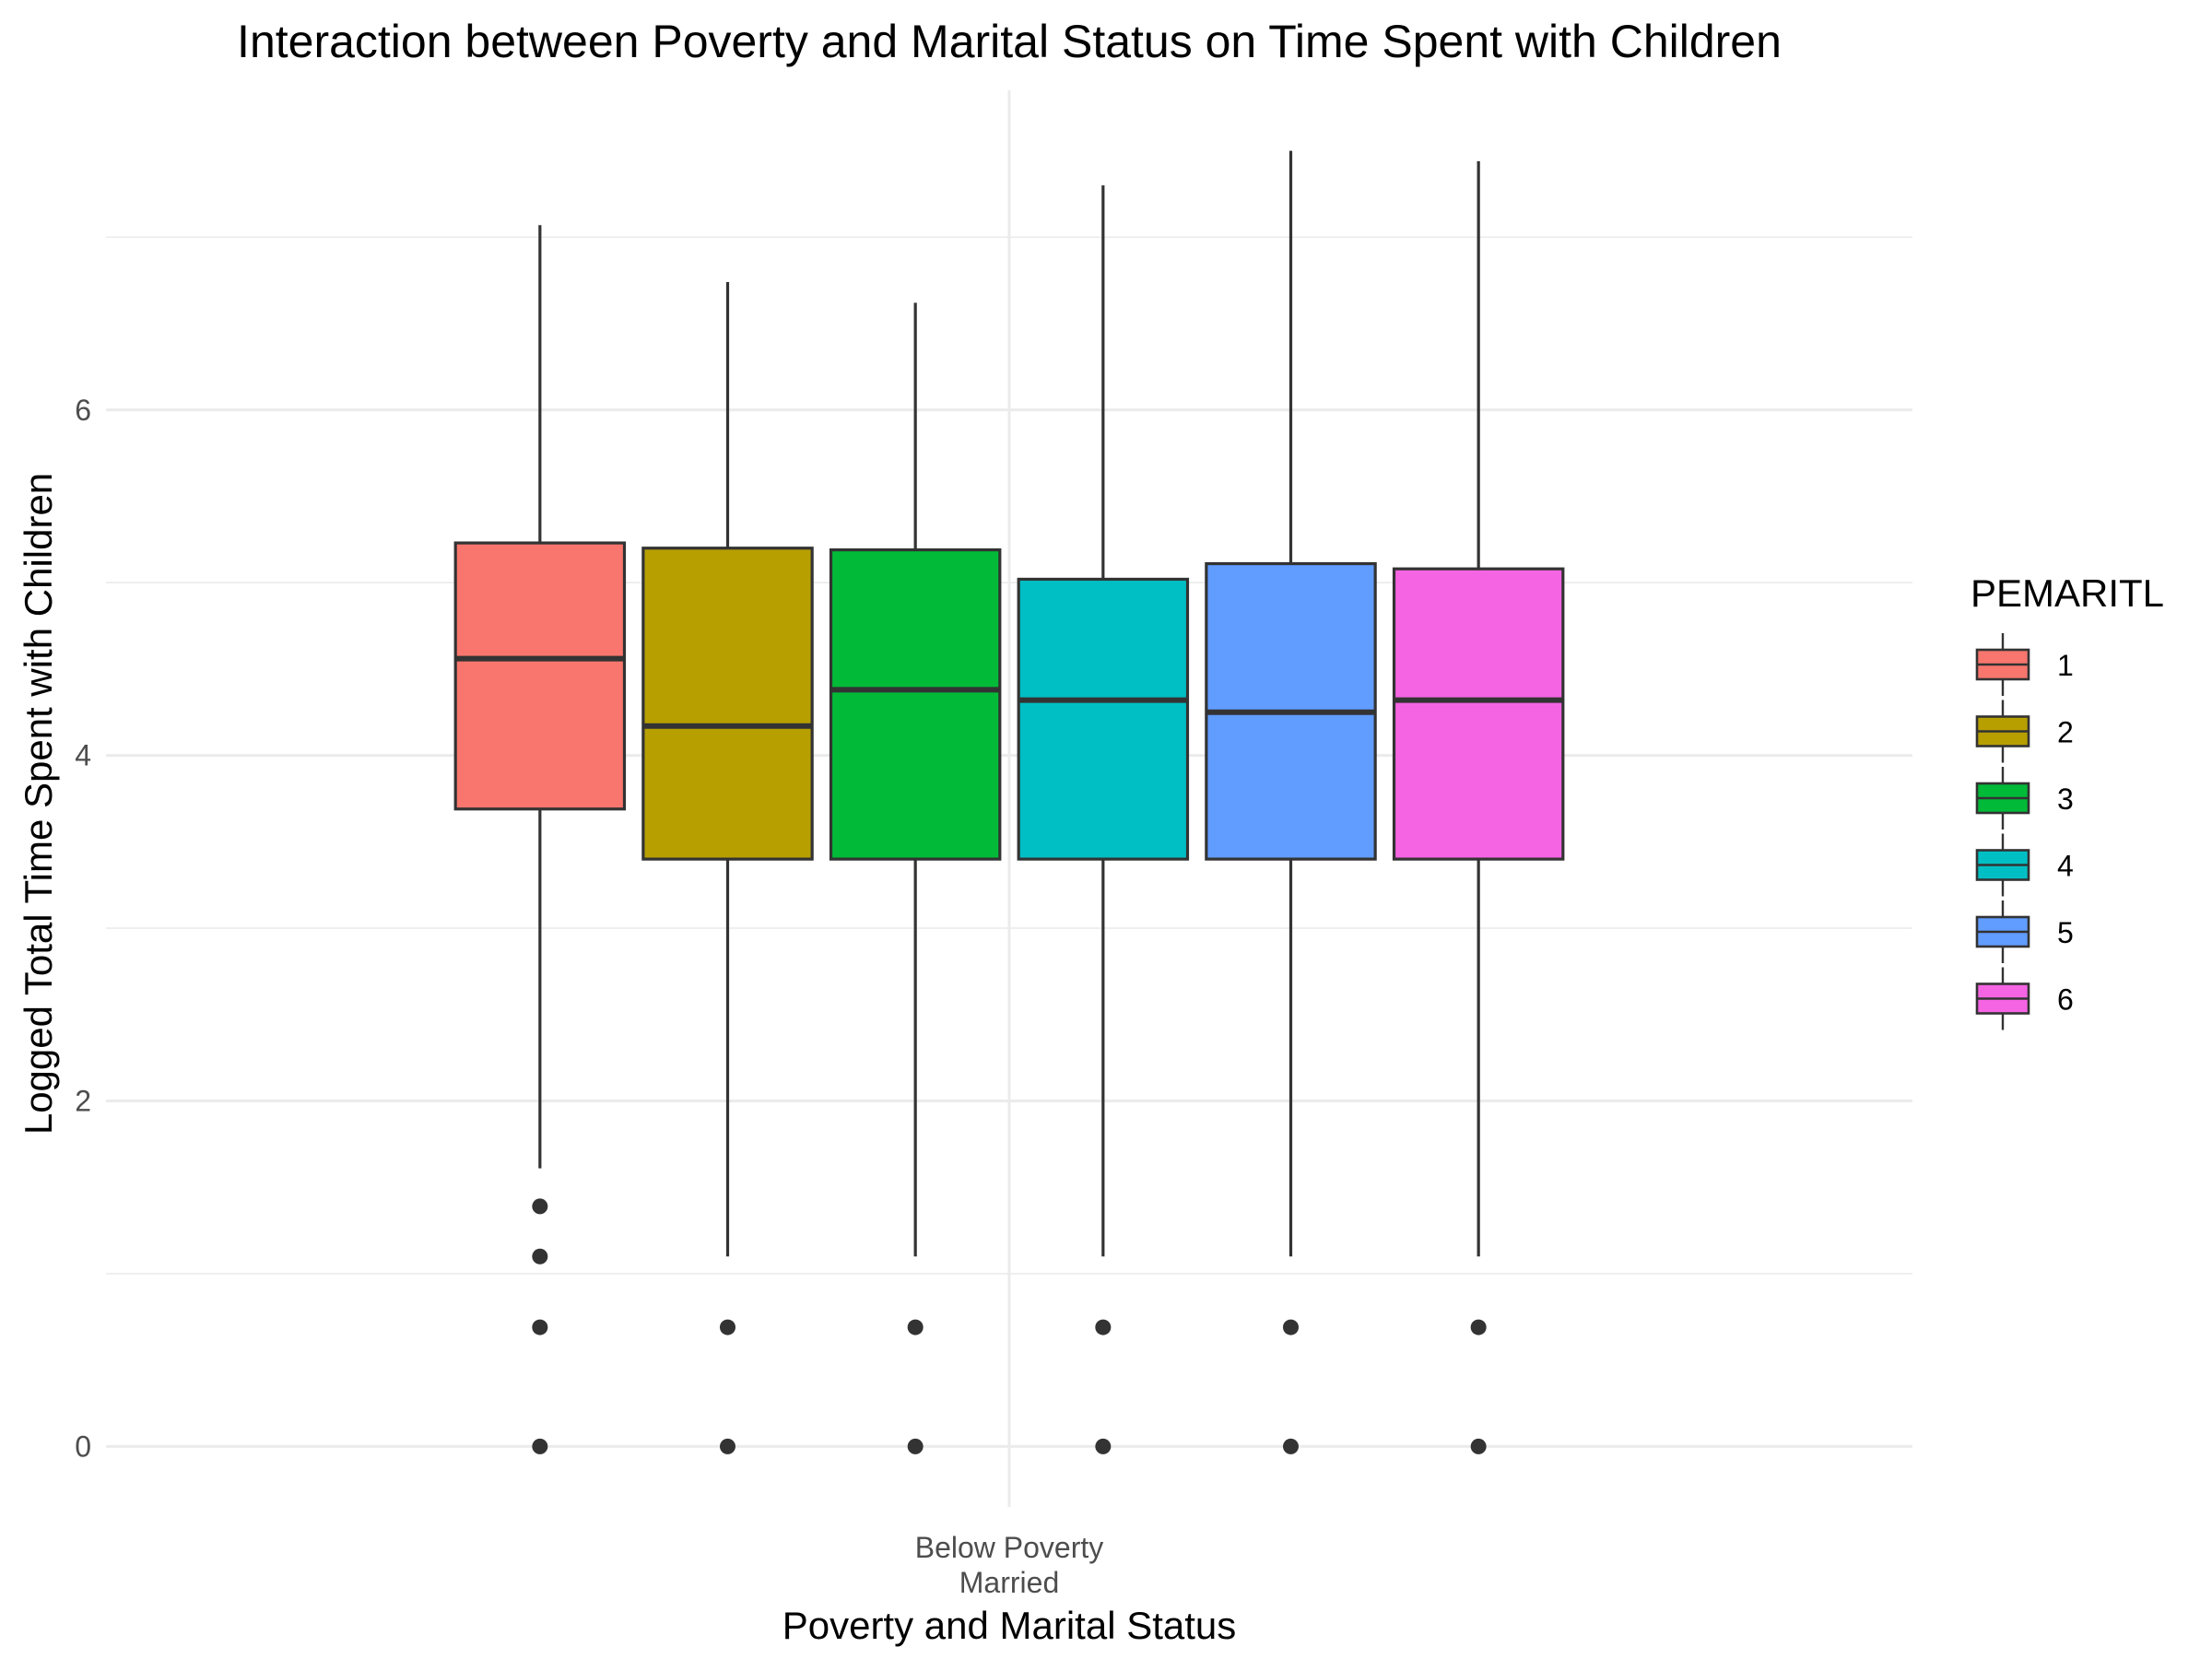 Image resolution: width=2212 pixels, height=1659 pixels. I want to click on legend-label: 4, so click(2065, 866).